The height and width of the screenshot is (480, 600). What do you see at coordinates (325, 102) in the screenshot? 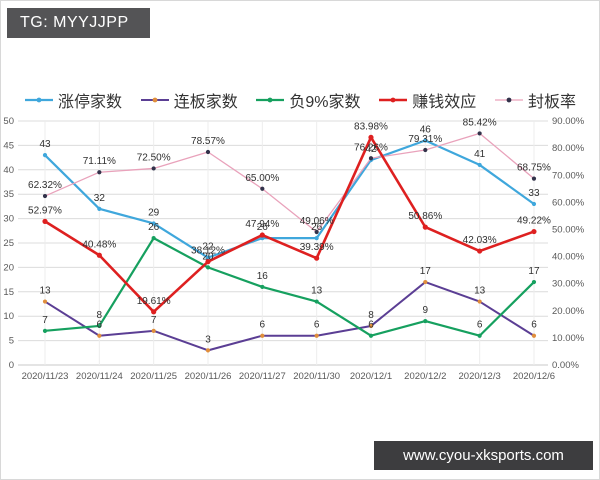
I see `legend-label: 负9%家数` at bounding box center [325, 102].